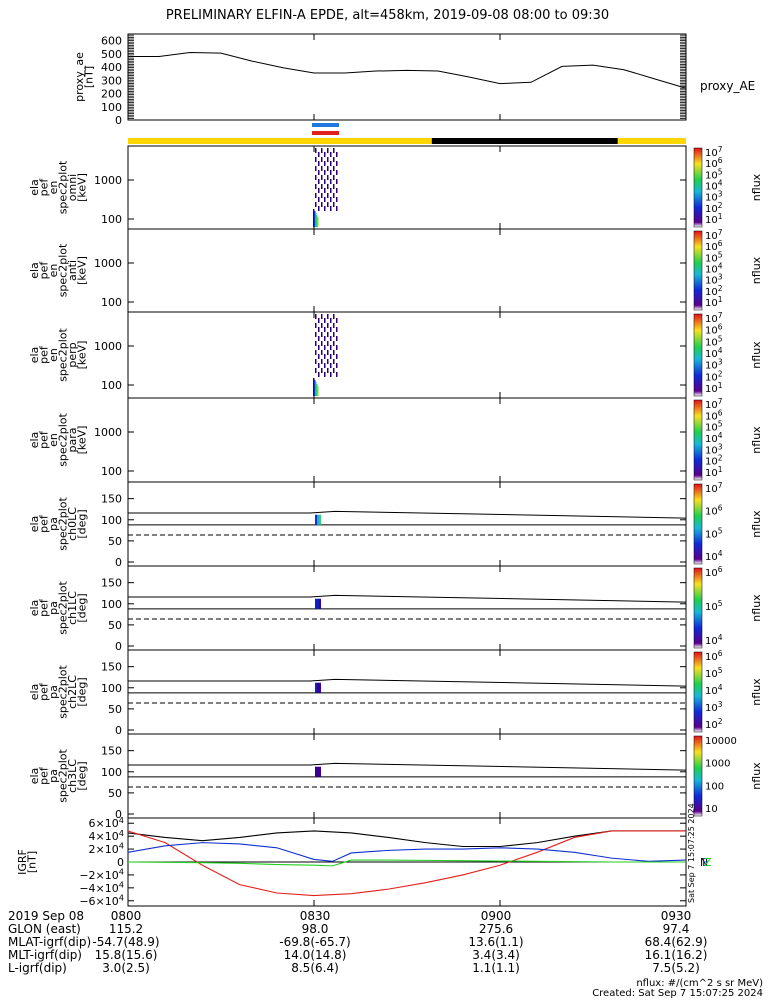  I want to click on panel-proxy-ae-frame, so click(407, 77).